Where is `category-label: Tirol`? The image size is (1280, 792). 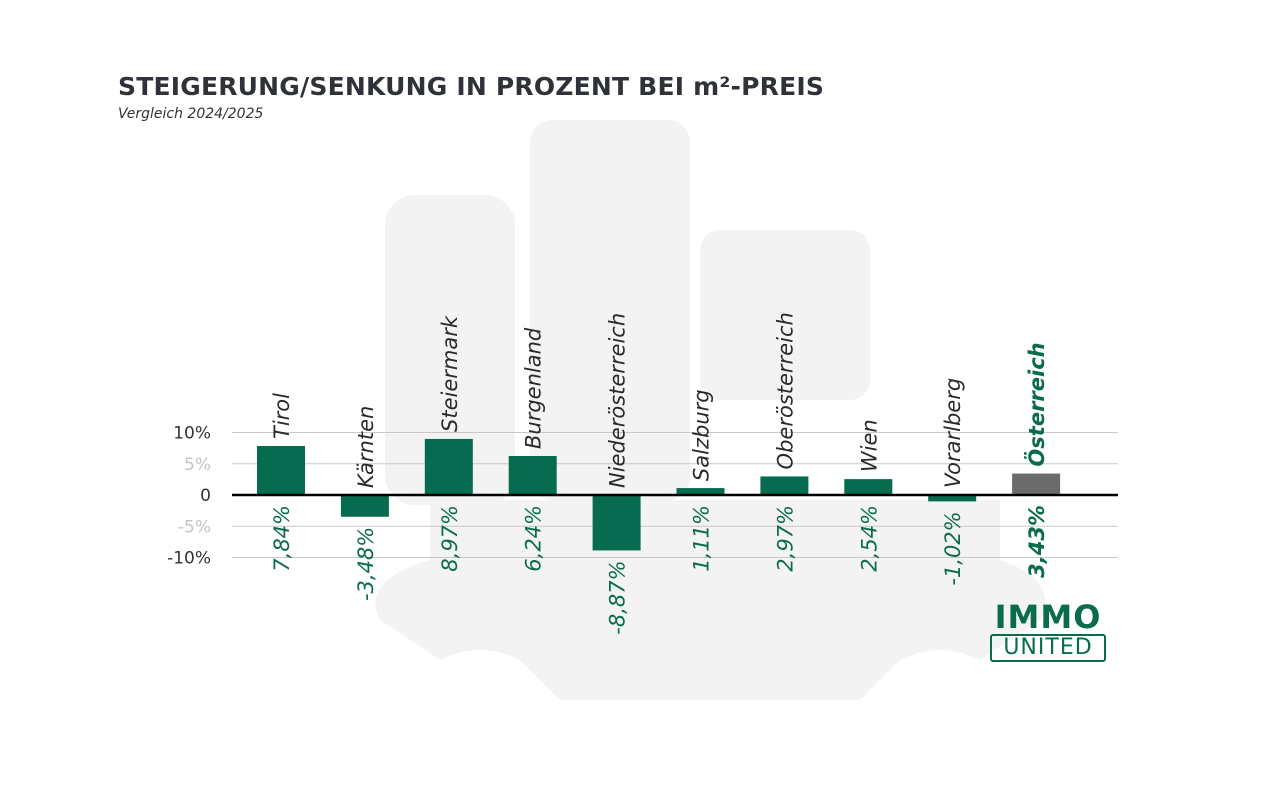
category-label: Tirol is located at coordinates (282, 416).